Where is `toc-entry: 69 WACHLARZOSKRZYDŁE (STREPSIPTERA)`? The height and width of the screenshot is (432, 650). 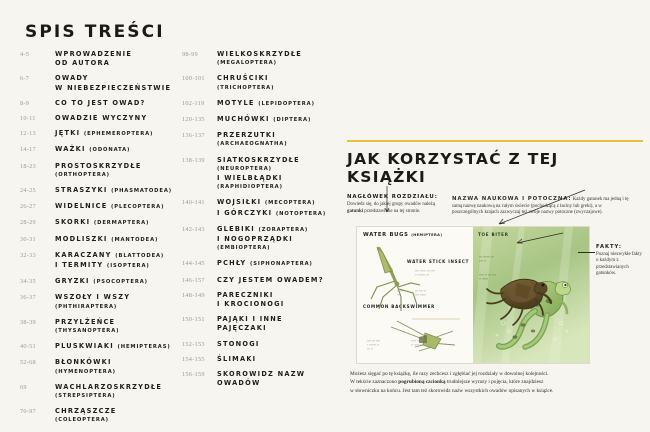
toc-entry: 69 WACHLARZOSKRZYDŁE (STREPSIPTERA) is located at coordinates (96, 392).